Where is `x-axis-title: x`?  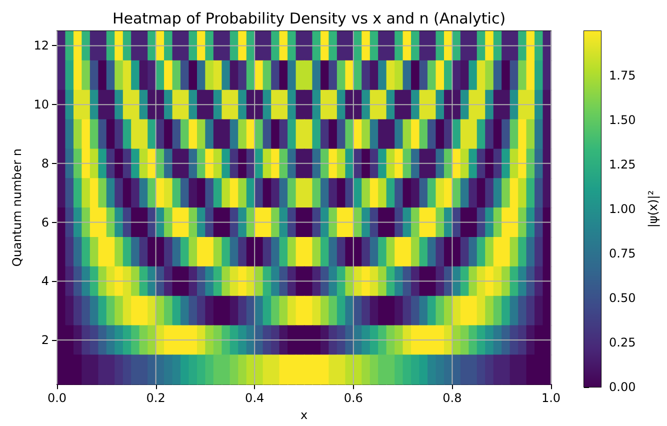
x-axis-title: x is located at coordinates (304, 415).